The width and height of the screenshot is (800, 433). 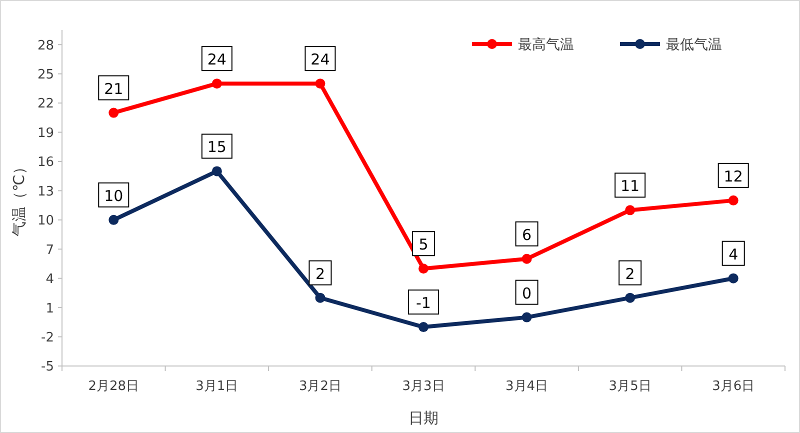 What do you see at coordinates (45, 162) in the screenshot?
I see `y-tick-label: 16` at bounding box center [45, 162].